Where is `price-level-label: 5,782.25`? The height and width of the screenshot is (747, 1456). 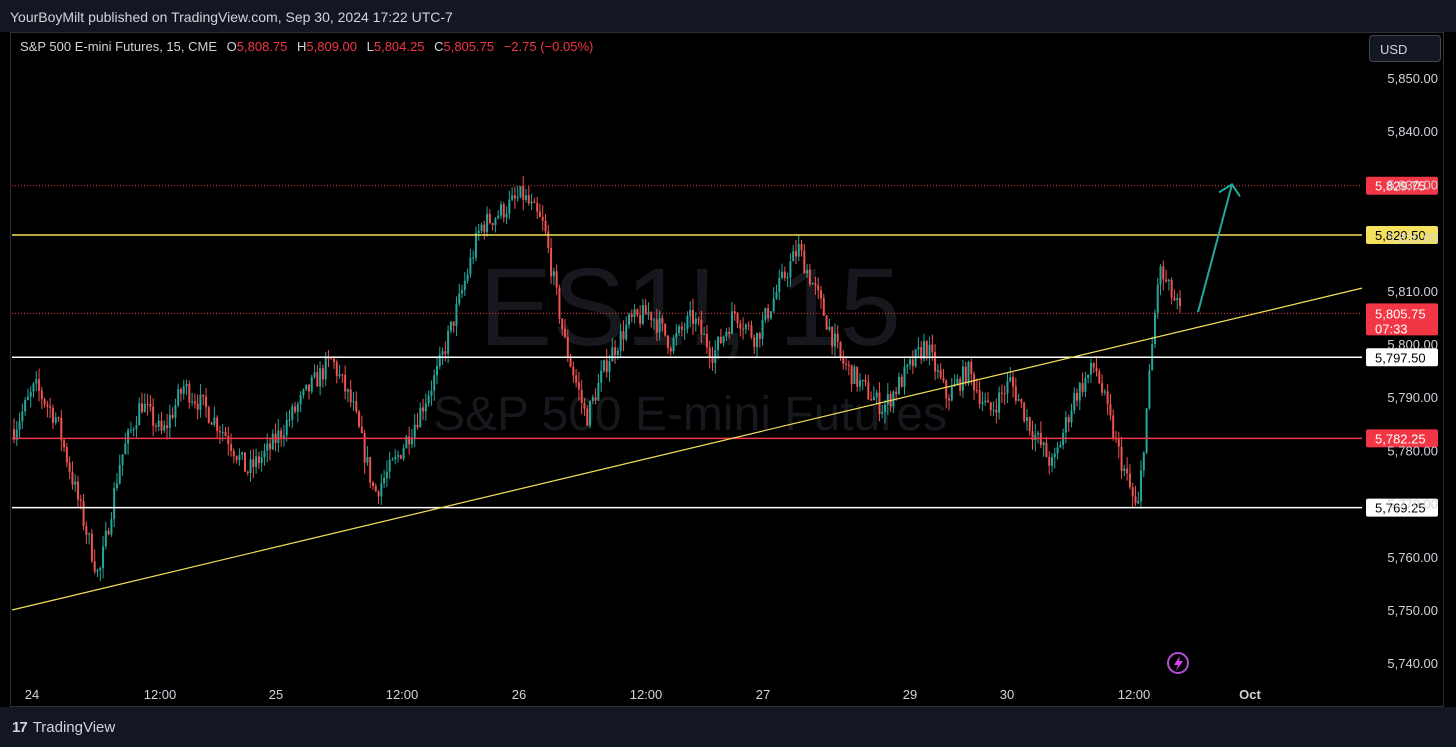 price-level-label: 5,782.25 is located at coordinates (1400, 438).